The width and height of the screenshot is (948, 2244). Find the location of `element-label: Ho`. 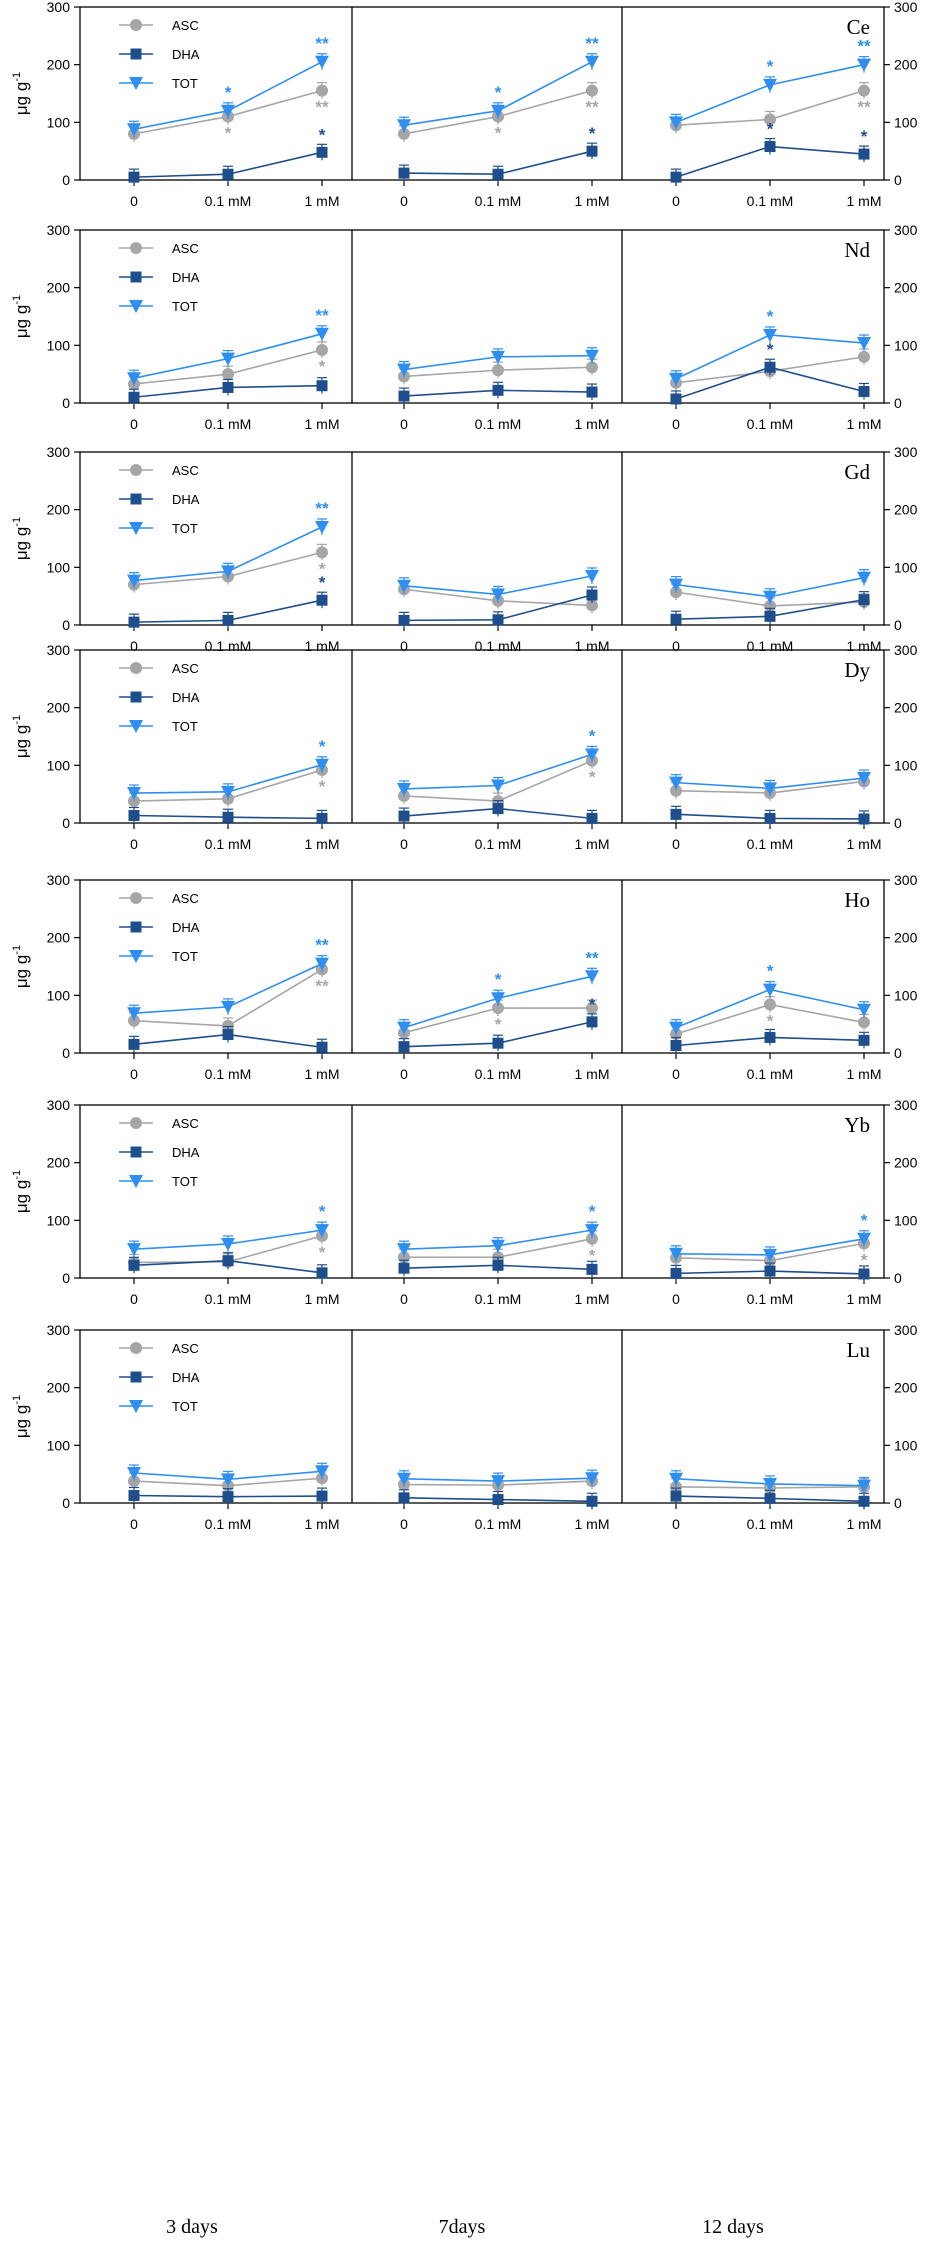

element-label: Ho is located at coordinates (857, 900).